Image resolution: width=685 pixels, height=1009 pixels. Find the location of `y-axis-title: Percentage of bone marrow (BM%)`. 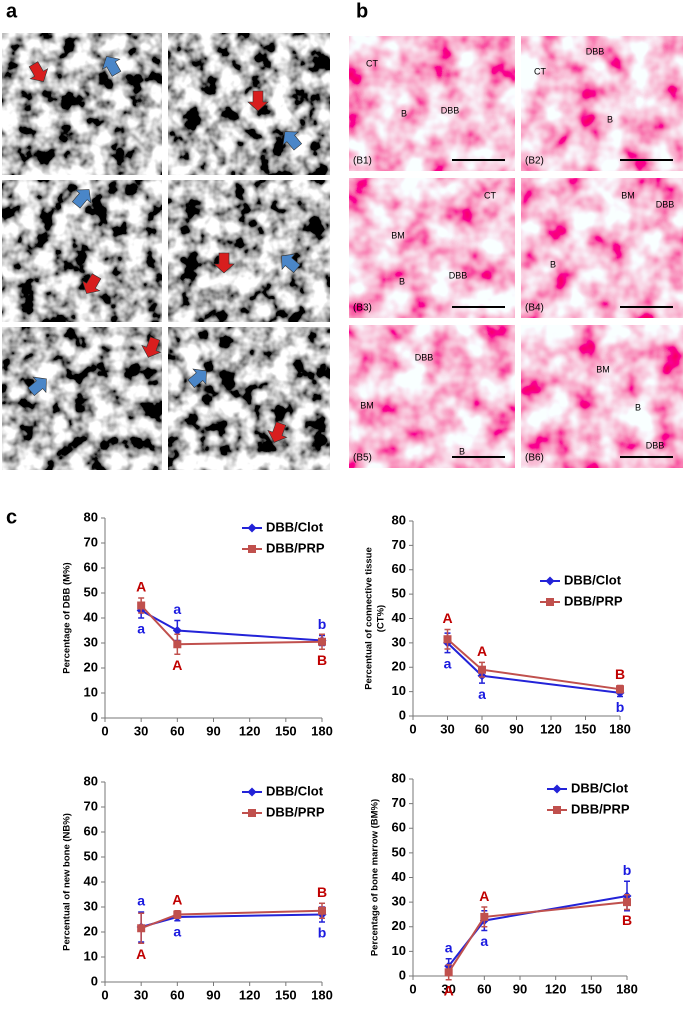

y-axis-title: Percentage of bone marrow (BM%) is located at coordinates (375, 877).